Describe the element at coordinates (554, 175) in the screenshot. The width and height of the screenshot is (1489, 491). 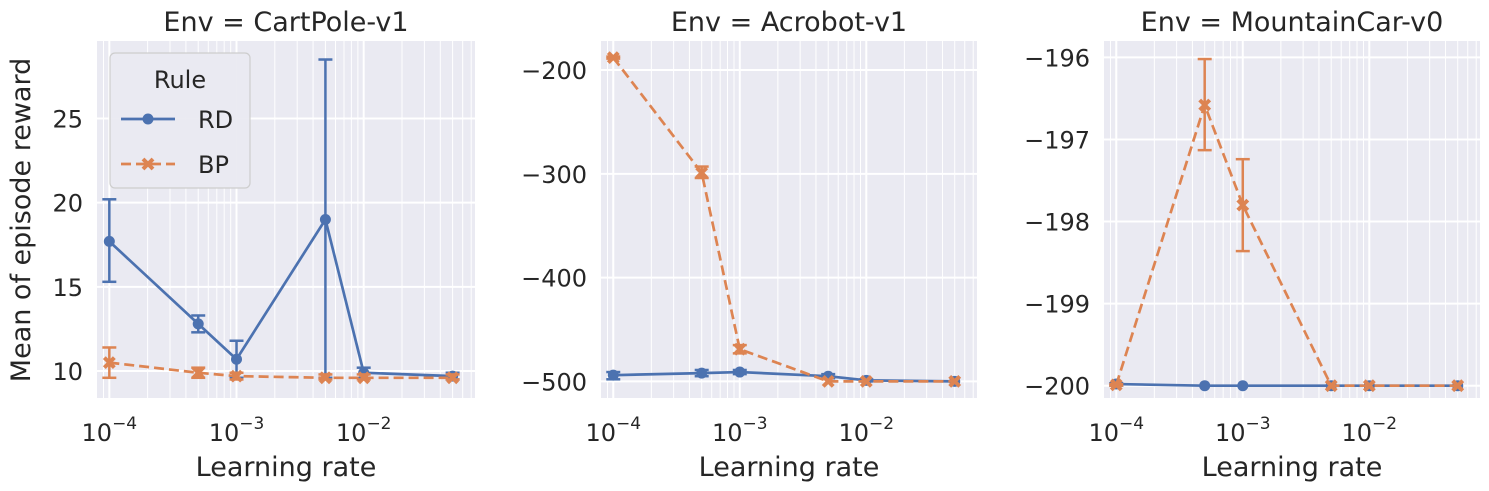
I see `y-tick-label: −300` at that location.